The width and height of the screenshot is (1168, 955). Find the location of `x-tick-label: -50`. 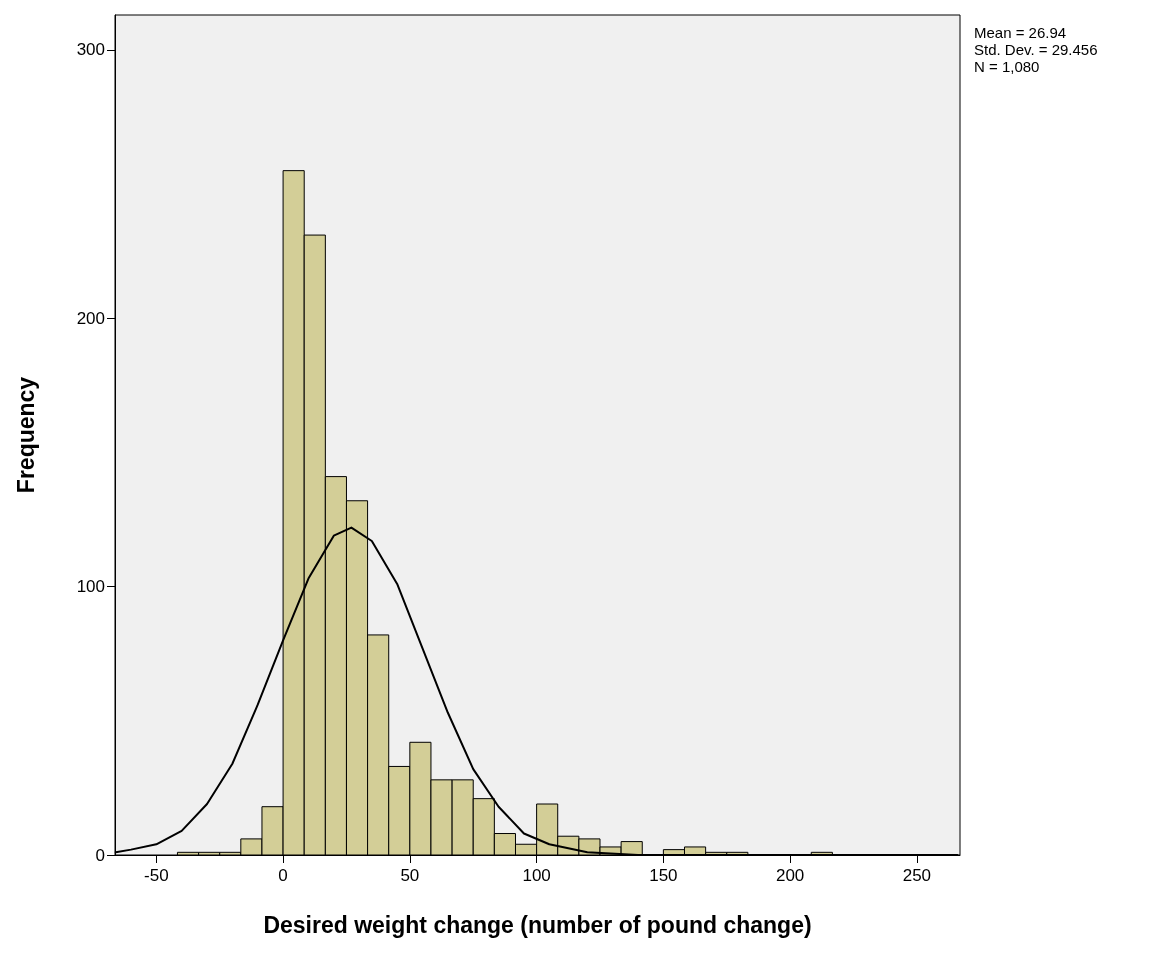

x-tick-label: -50 is located at coordinates (156, 875).